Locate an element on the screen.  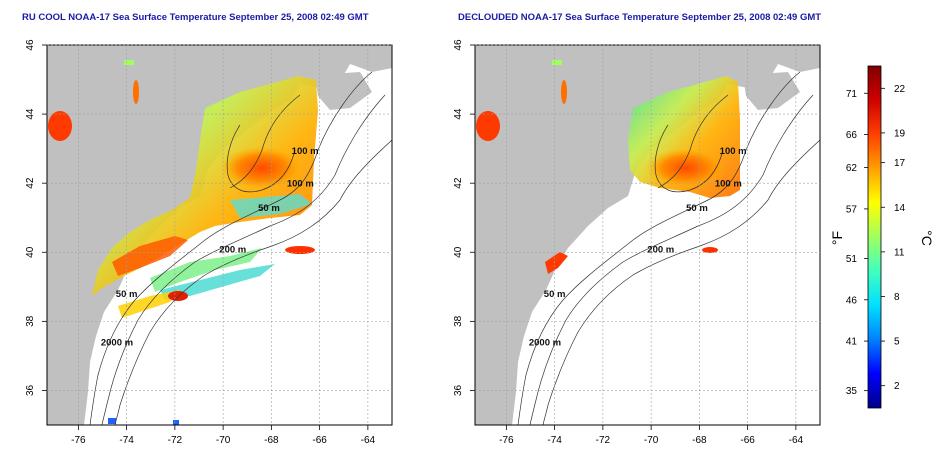
celsius-label: °C is located at coordinates (927, 238).